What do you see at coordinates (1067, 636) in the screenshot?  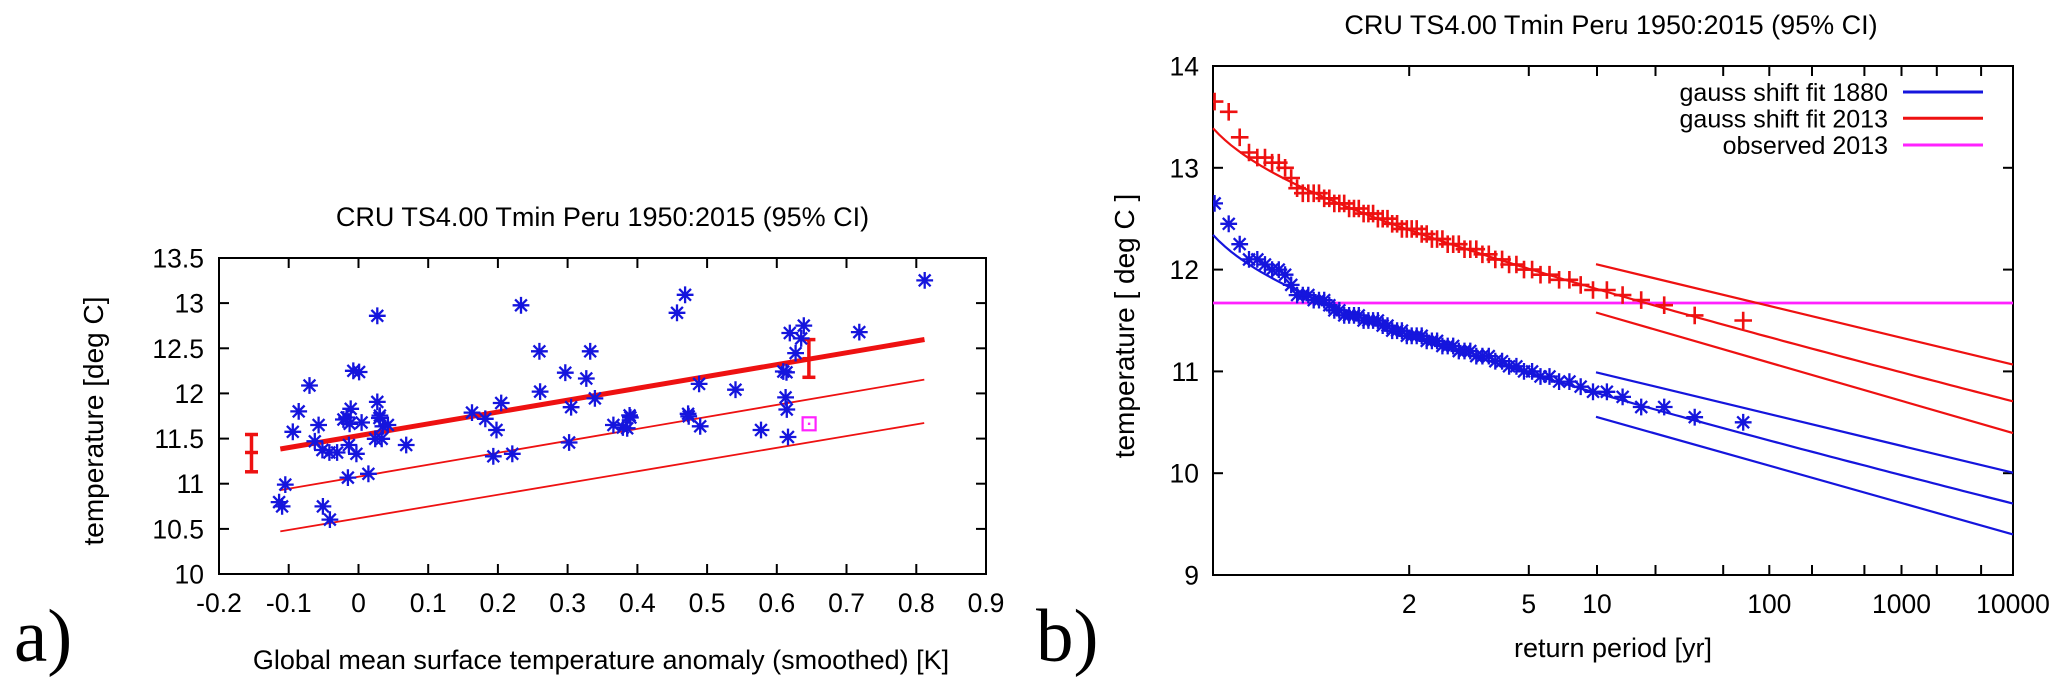 I see `svg-text: b)` at bounding box center [1067, 636].